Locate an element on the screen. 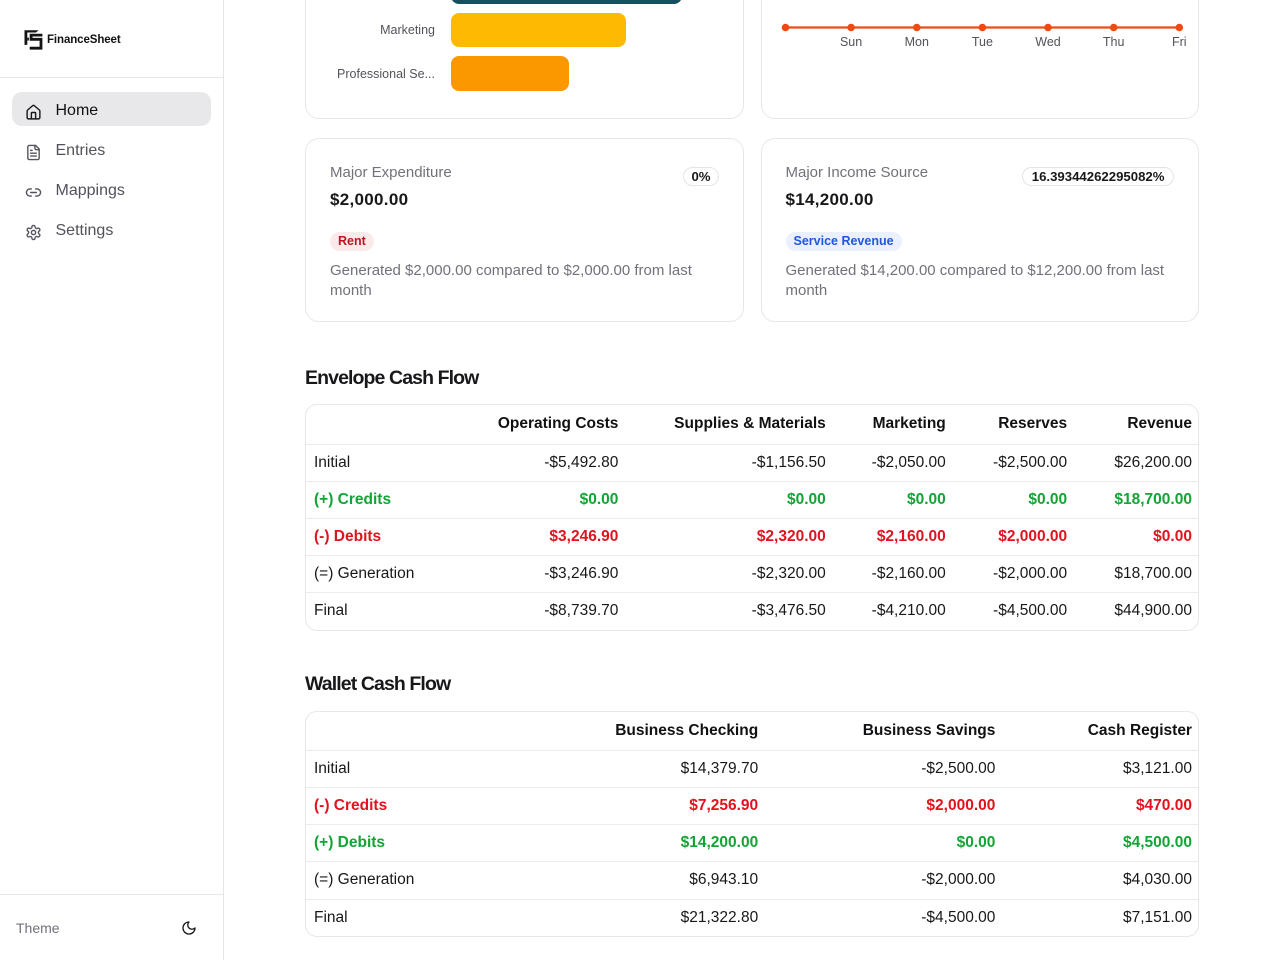 The image size is (1280, 960). svg-text: Tue is located at coordinates (981, 42).